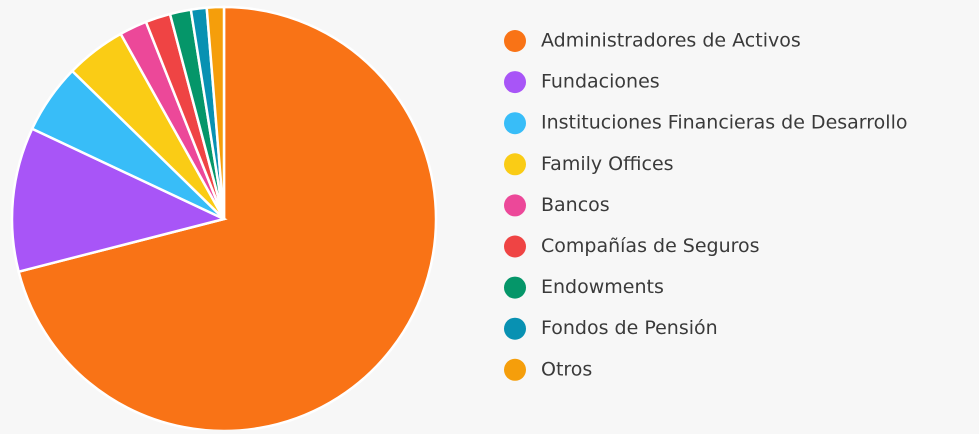 This screenshot has height=434, width=979. I want to click on legend-label: Fundaciones, so click(600, 82).